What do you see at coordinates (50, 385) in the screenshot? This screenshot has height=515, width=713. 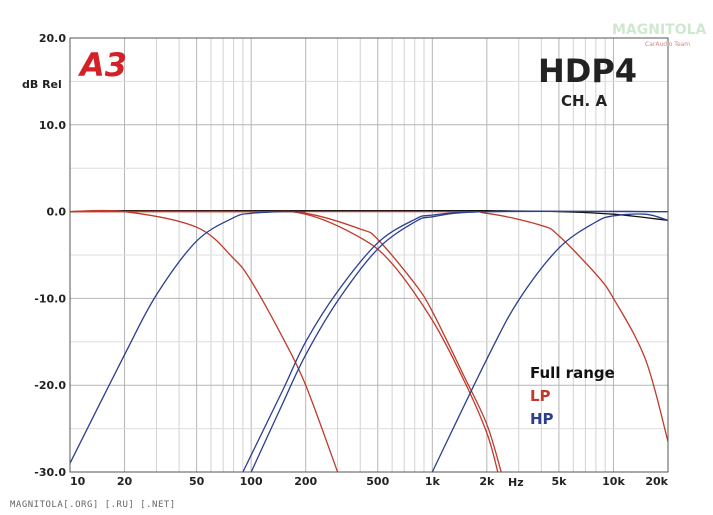 I see `y-tick-label: -20.0` at bounding box center [50, 385].